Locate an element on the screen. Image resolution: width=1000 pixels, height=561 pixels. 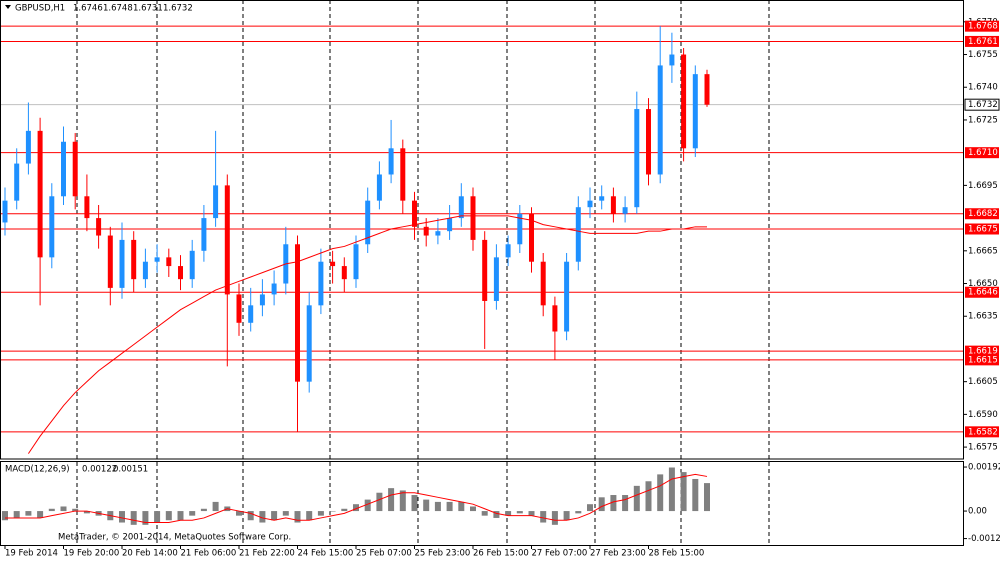
level-label: 1.6582 is located at coordinates (983, 432).